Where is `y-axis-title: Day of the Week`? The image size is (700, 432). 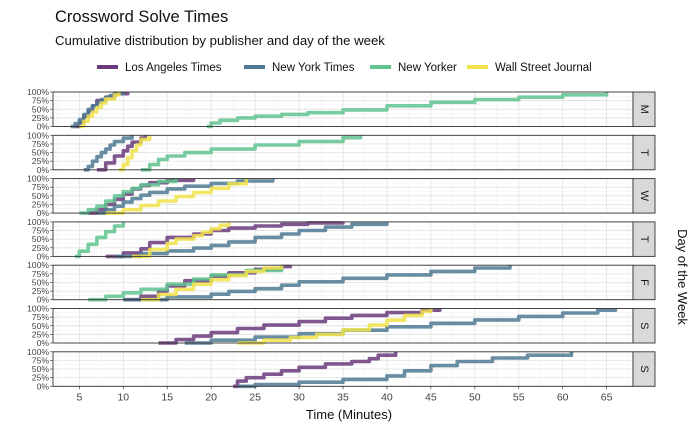
y-axis-title: Day of the Week is located at coordinates (682, 277).